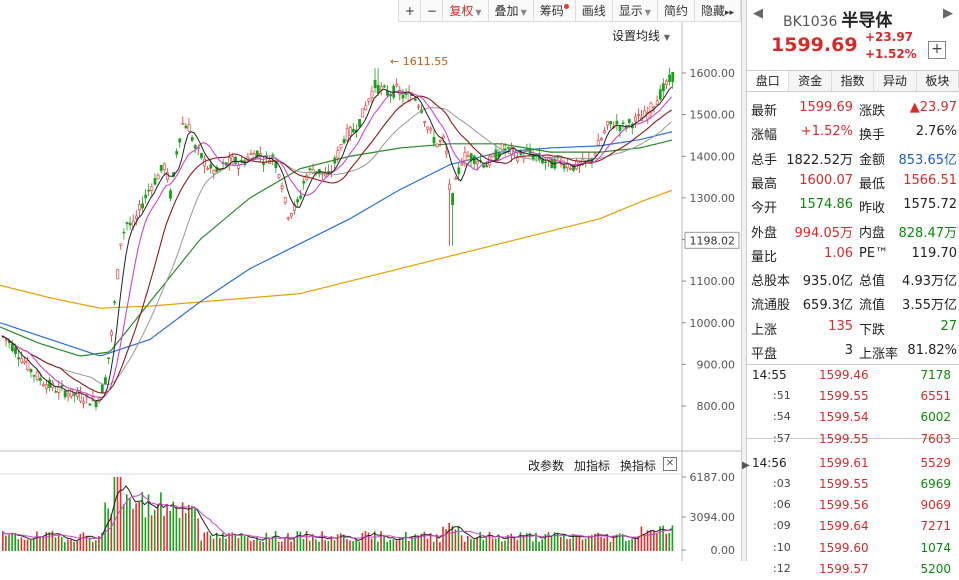  Describe the element at coordinates (853, 463) in the screenshot. I see `tick-row: 14:56 1599.61 5529` at that location.